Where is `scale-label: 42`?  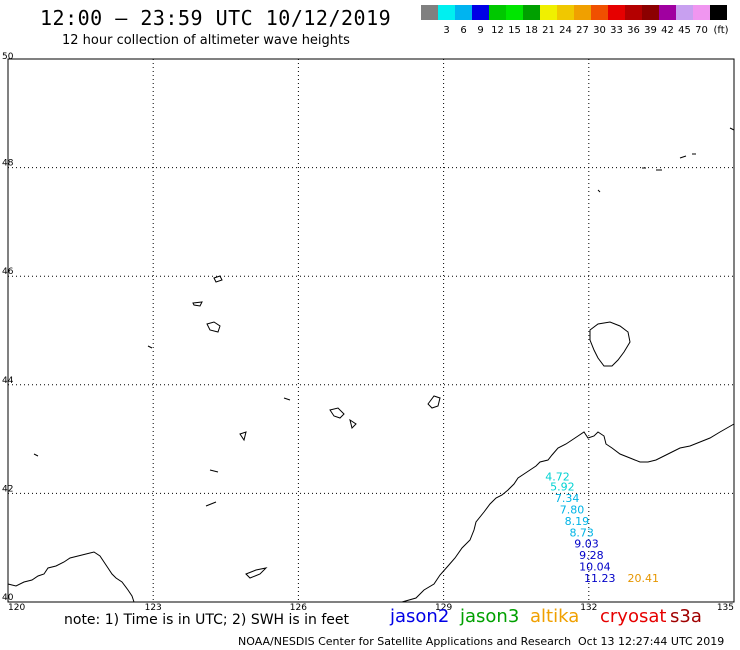 scale-label: 42 is located at coordinates (667, 30).